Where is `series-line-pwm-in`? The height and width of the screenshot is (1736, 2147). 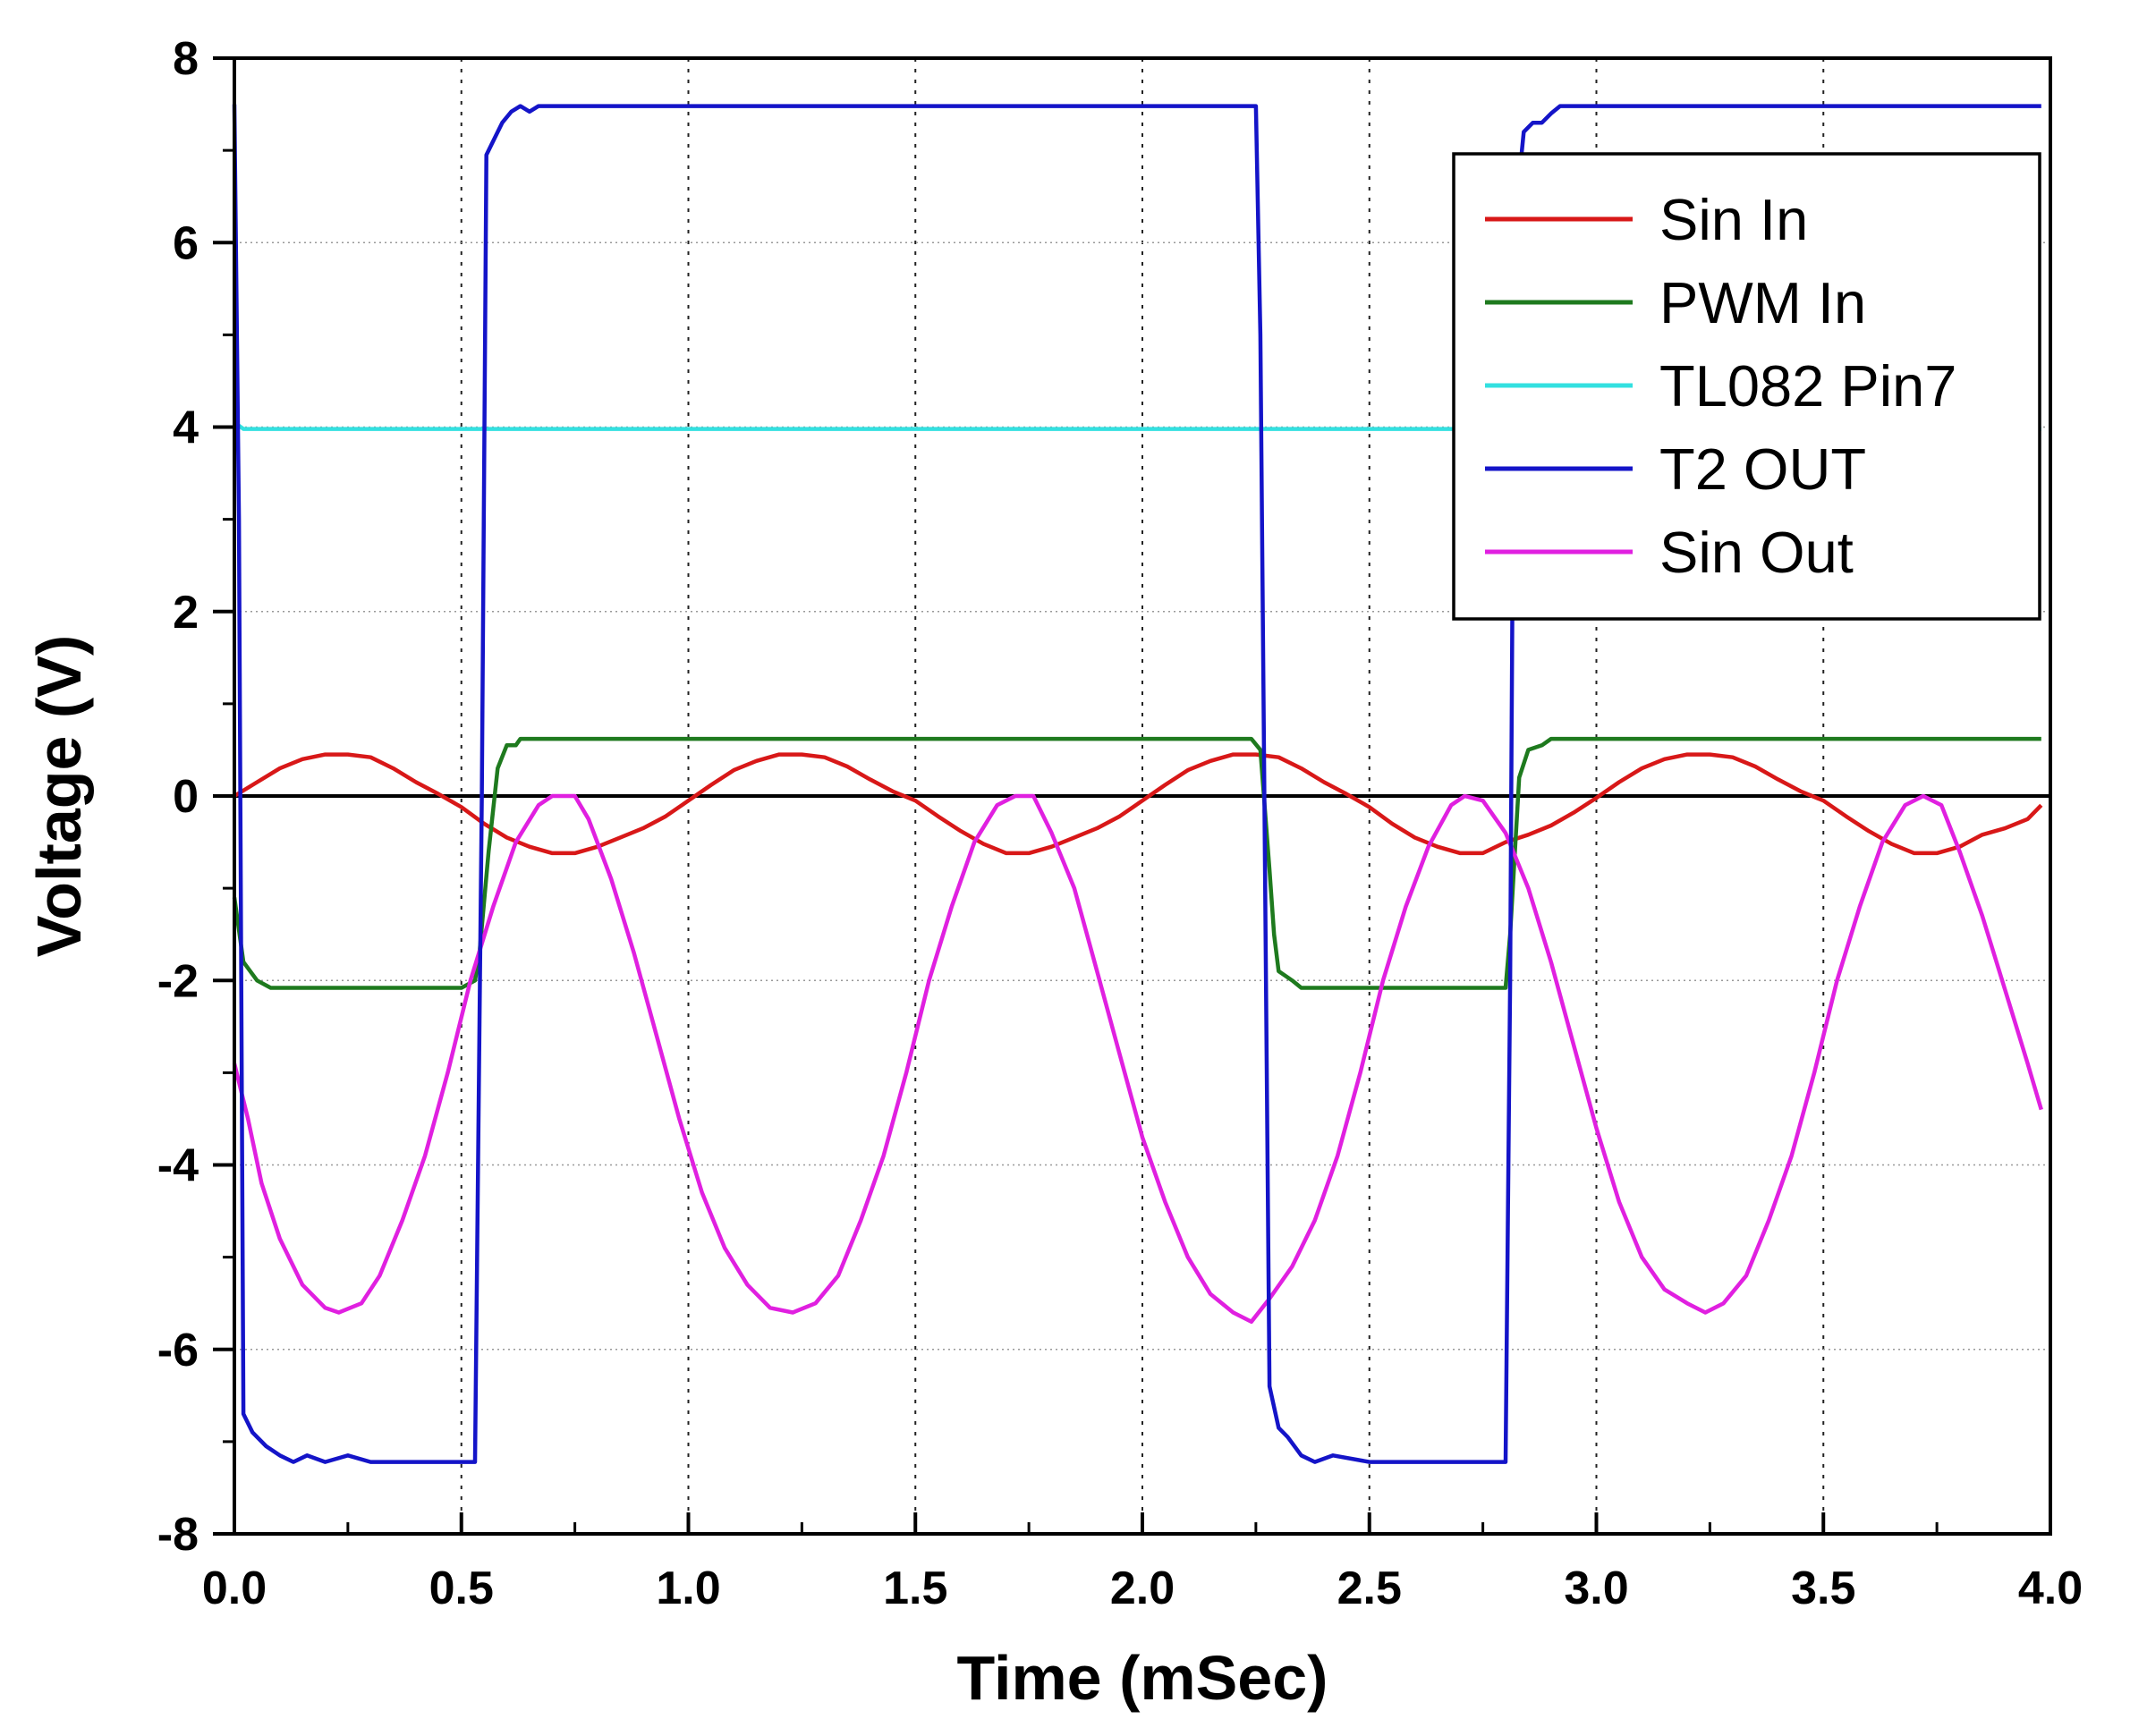
series-line-pwm-in is located at coordinates (1136, 863).